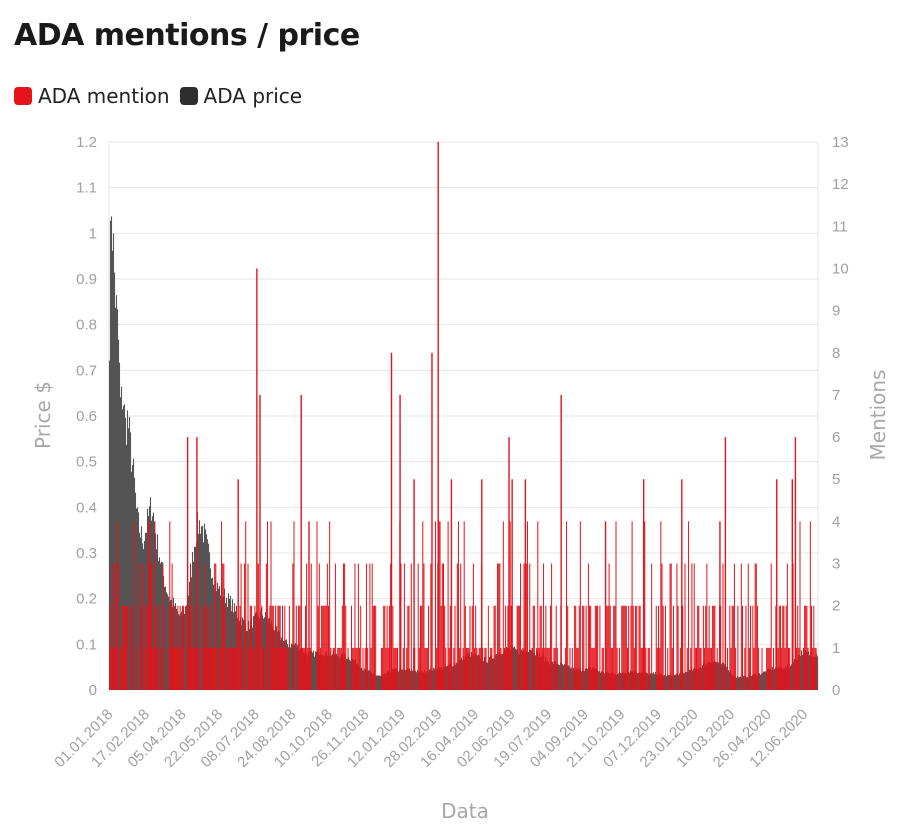 Image resolution: width=909 pixels, height=829 pixels. What do you see at coordinates (840, 142) in the screenshot?
I see `y-right-tick-label: 13` at bounding box center [840, 142].